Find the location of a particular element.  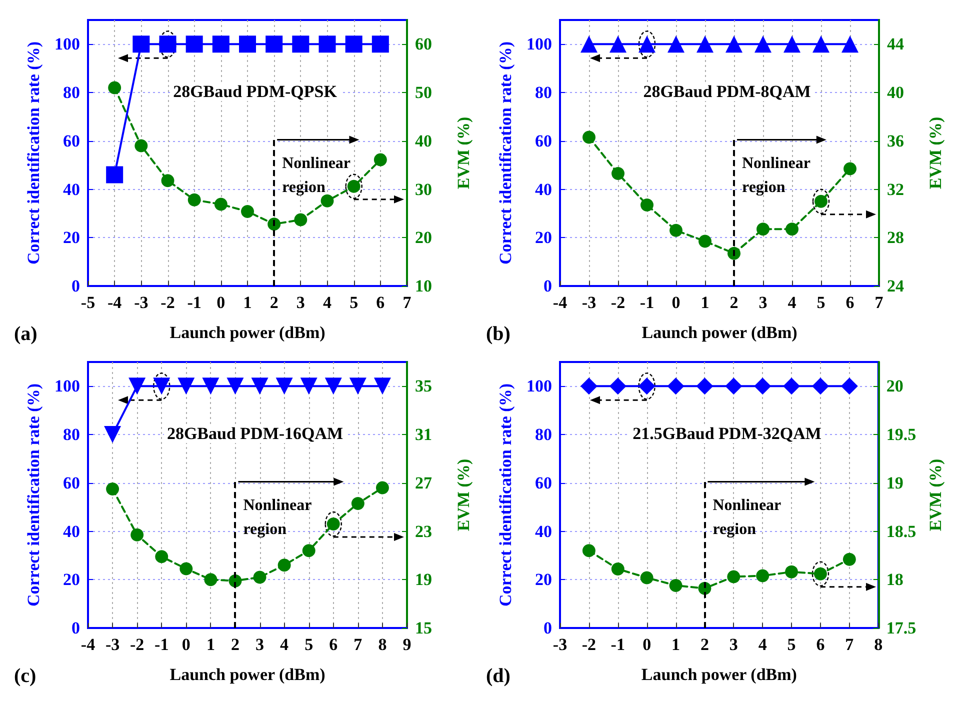

text: 28GBaud PDM-8QAM is located at coordinates (727, 91).